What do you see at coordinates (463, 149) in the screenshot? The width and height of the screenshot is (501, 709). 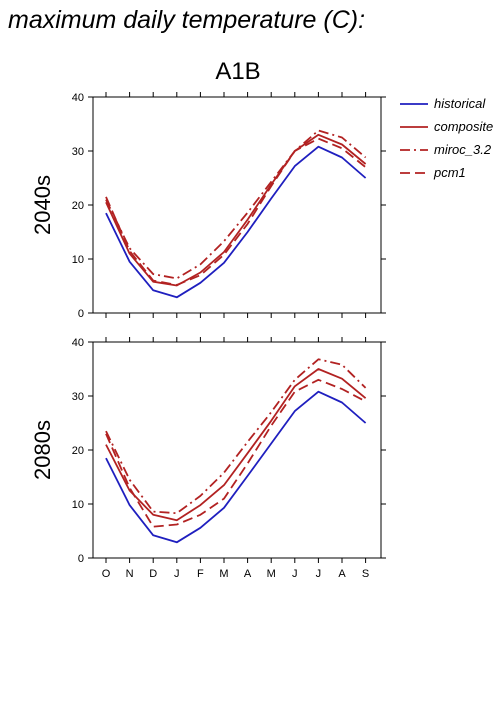 I see `legend-label: miroc_3.2` at bounding box center [463, 149].